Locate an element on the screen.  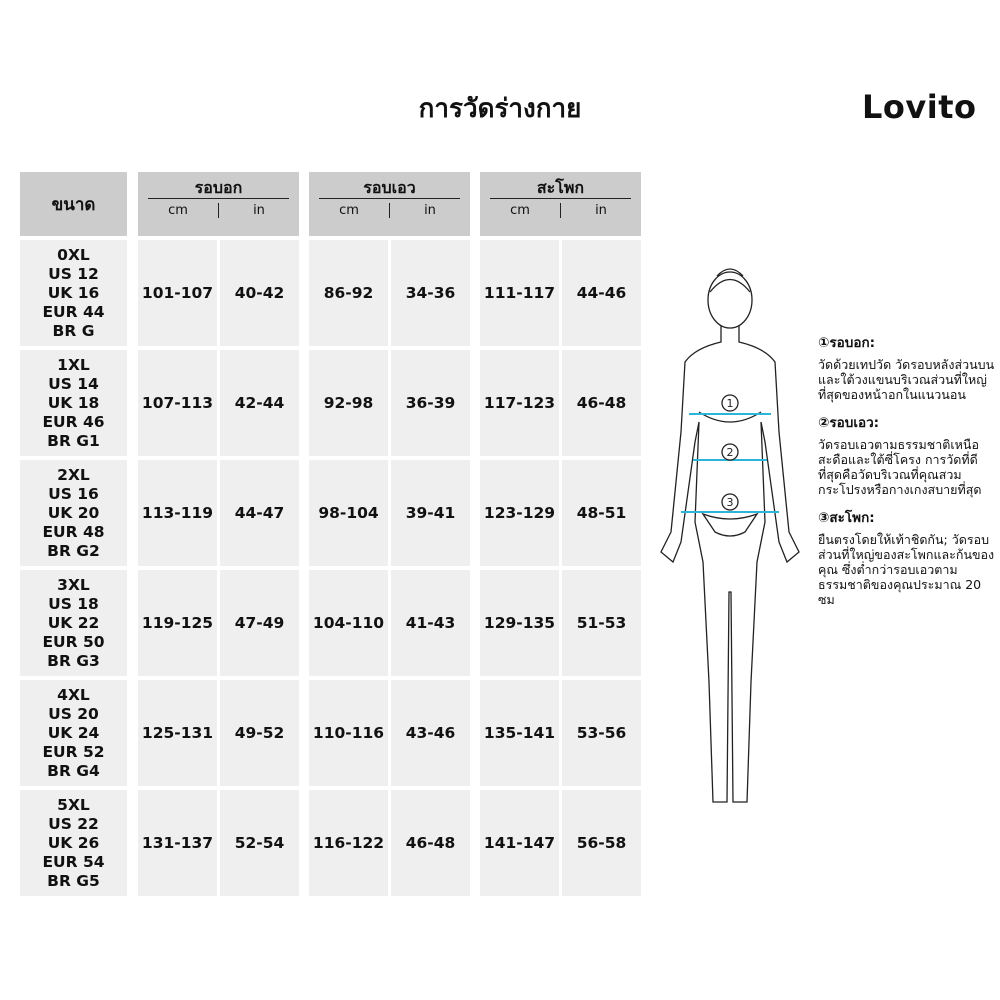
note-hip-title: ③สะโพก: is located at coordinates (846, 518).